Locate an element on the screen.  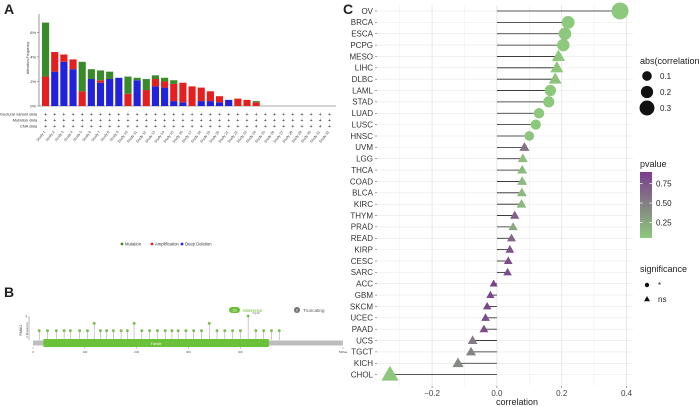
a-category-label: Study 21 is located at coordinates (224, 137).